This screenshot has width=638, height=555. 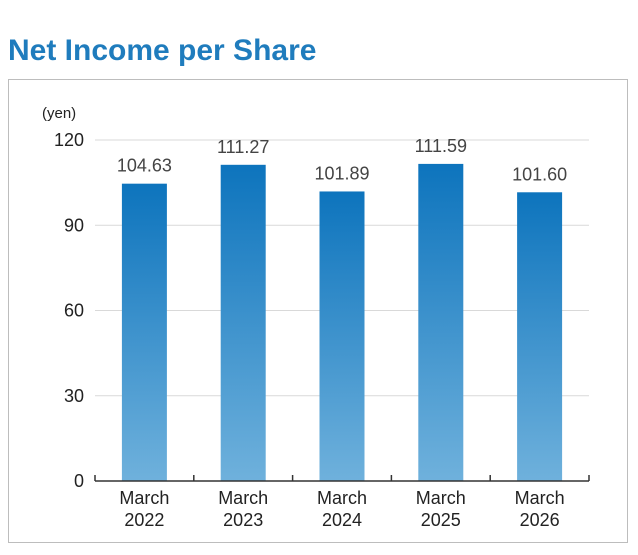 I want to click on y-tick-label: 0, so click(x=79, y=481).